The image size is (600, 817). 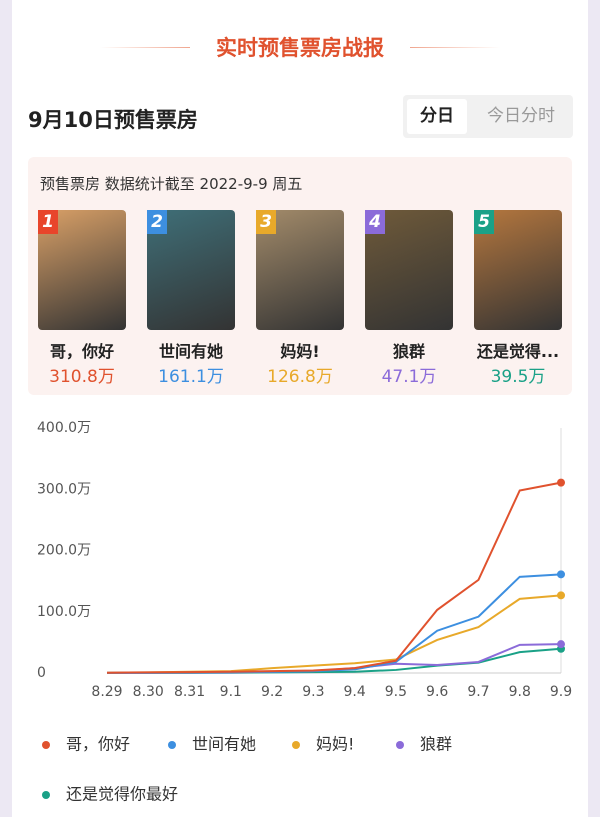 What do you see at coordinates (272, 692) in the screenshot?
I see `x-tick-label: 9.2` at bounding box center [272, 692].